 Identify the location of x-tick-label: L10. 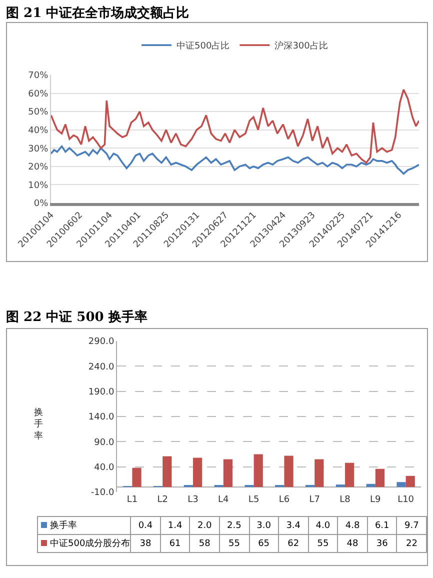
(406, 500).